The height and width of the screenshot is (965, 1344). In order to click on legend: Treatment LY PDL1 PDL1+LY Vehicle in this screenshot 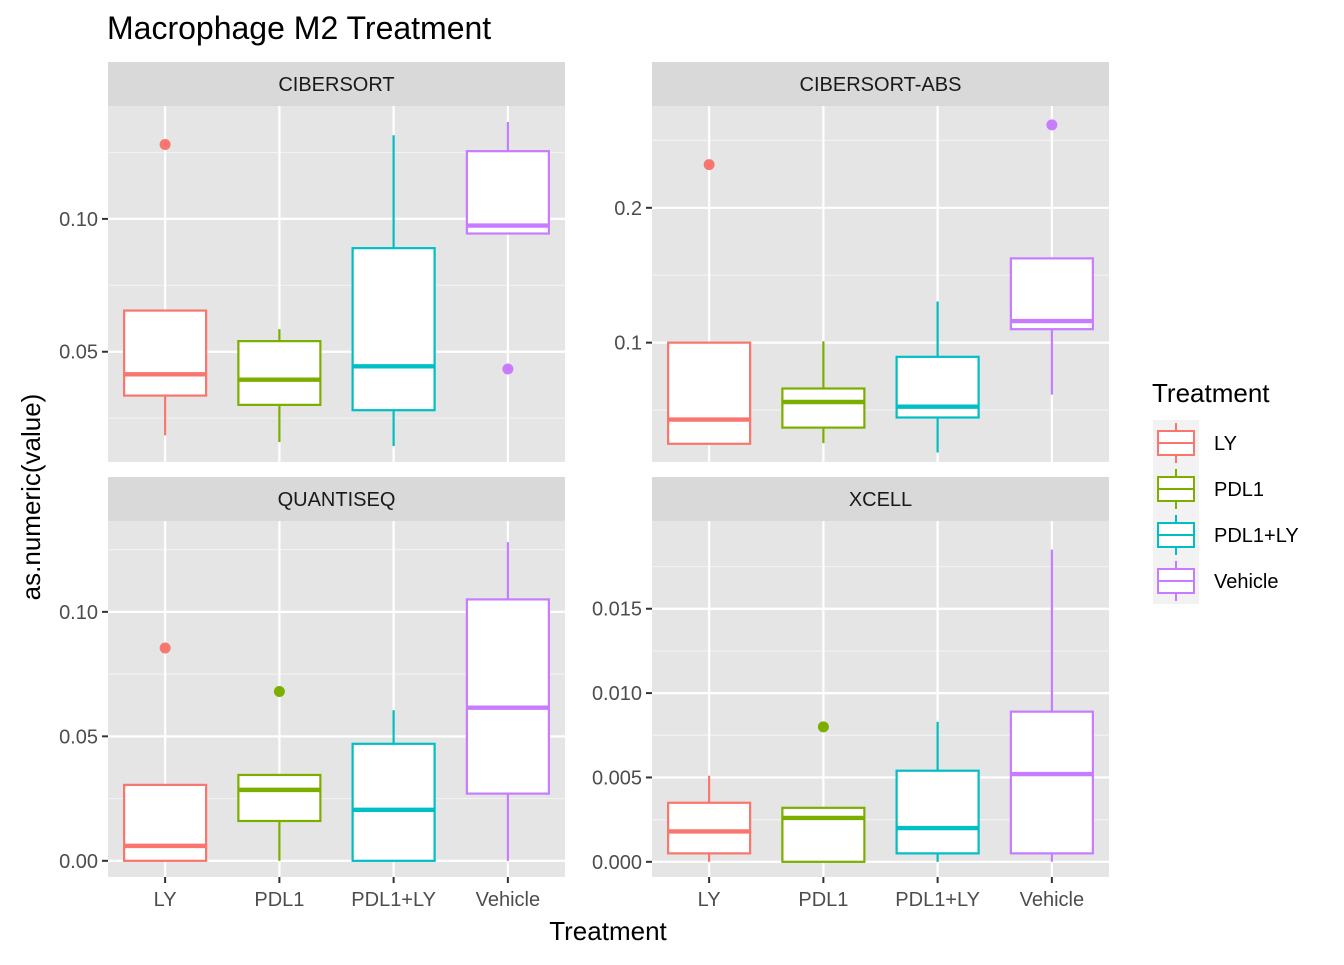, I will do `click(1225, 491)`.